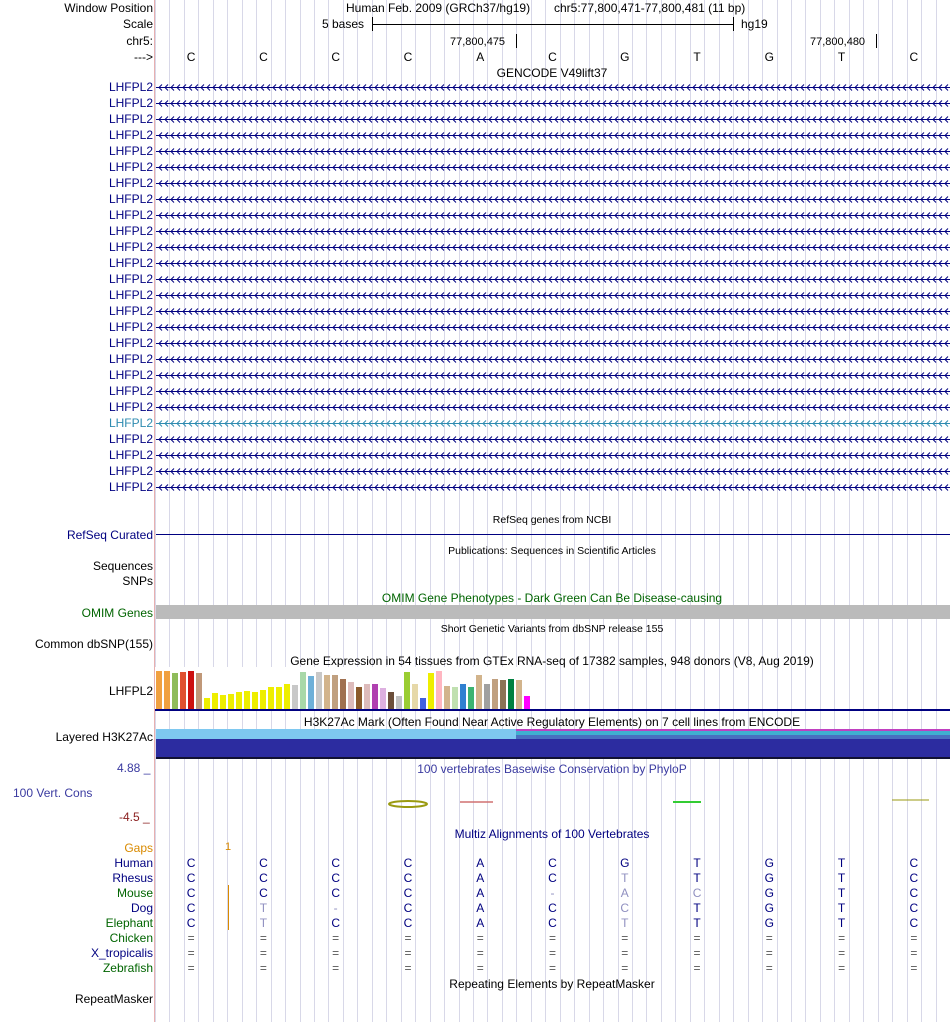 The height and width of the screenshot is (1022, 950). I want to click on multiz-species-label: Human, so click(133, 863).